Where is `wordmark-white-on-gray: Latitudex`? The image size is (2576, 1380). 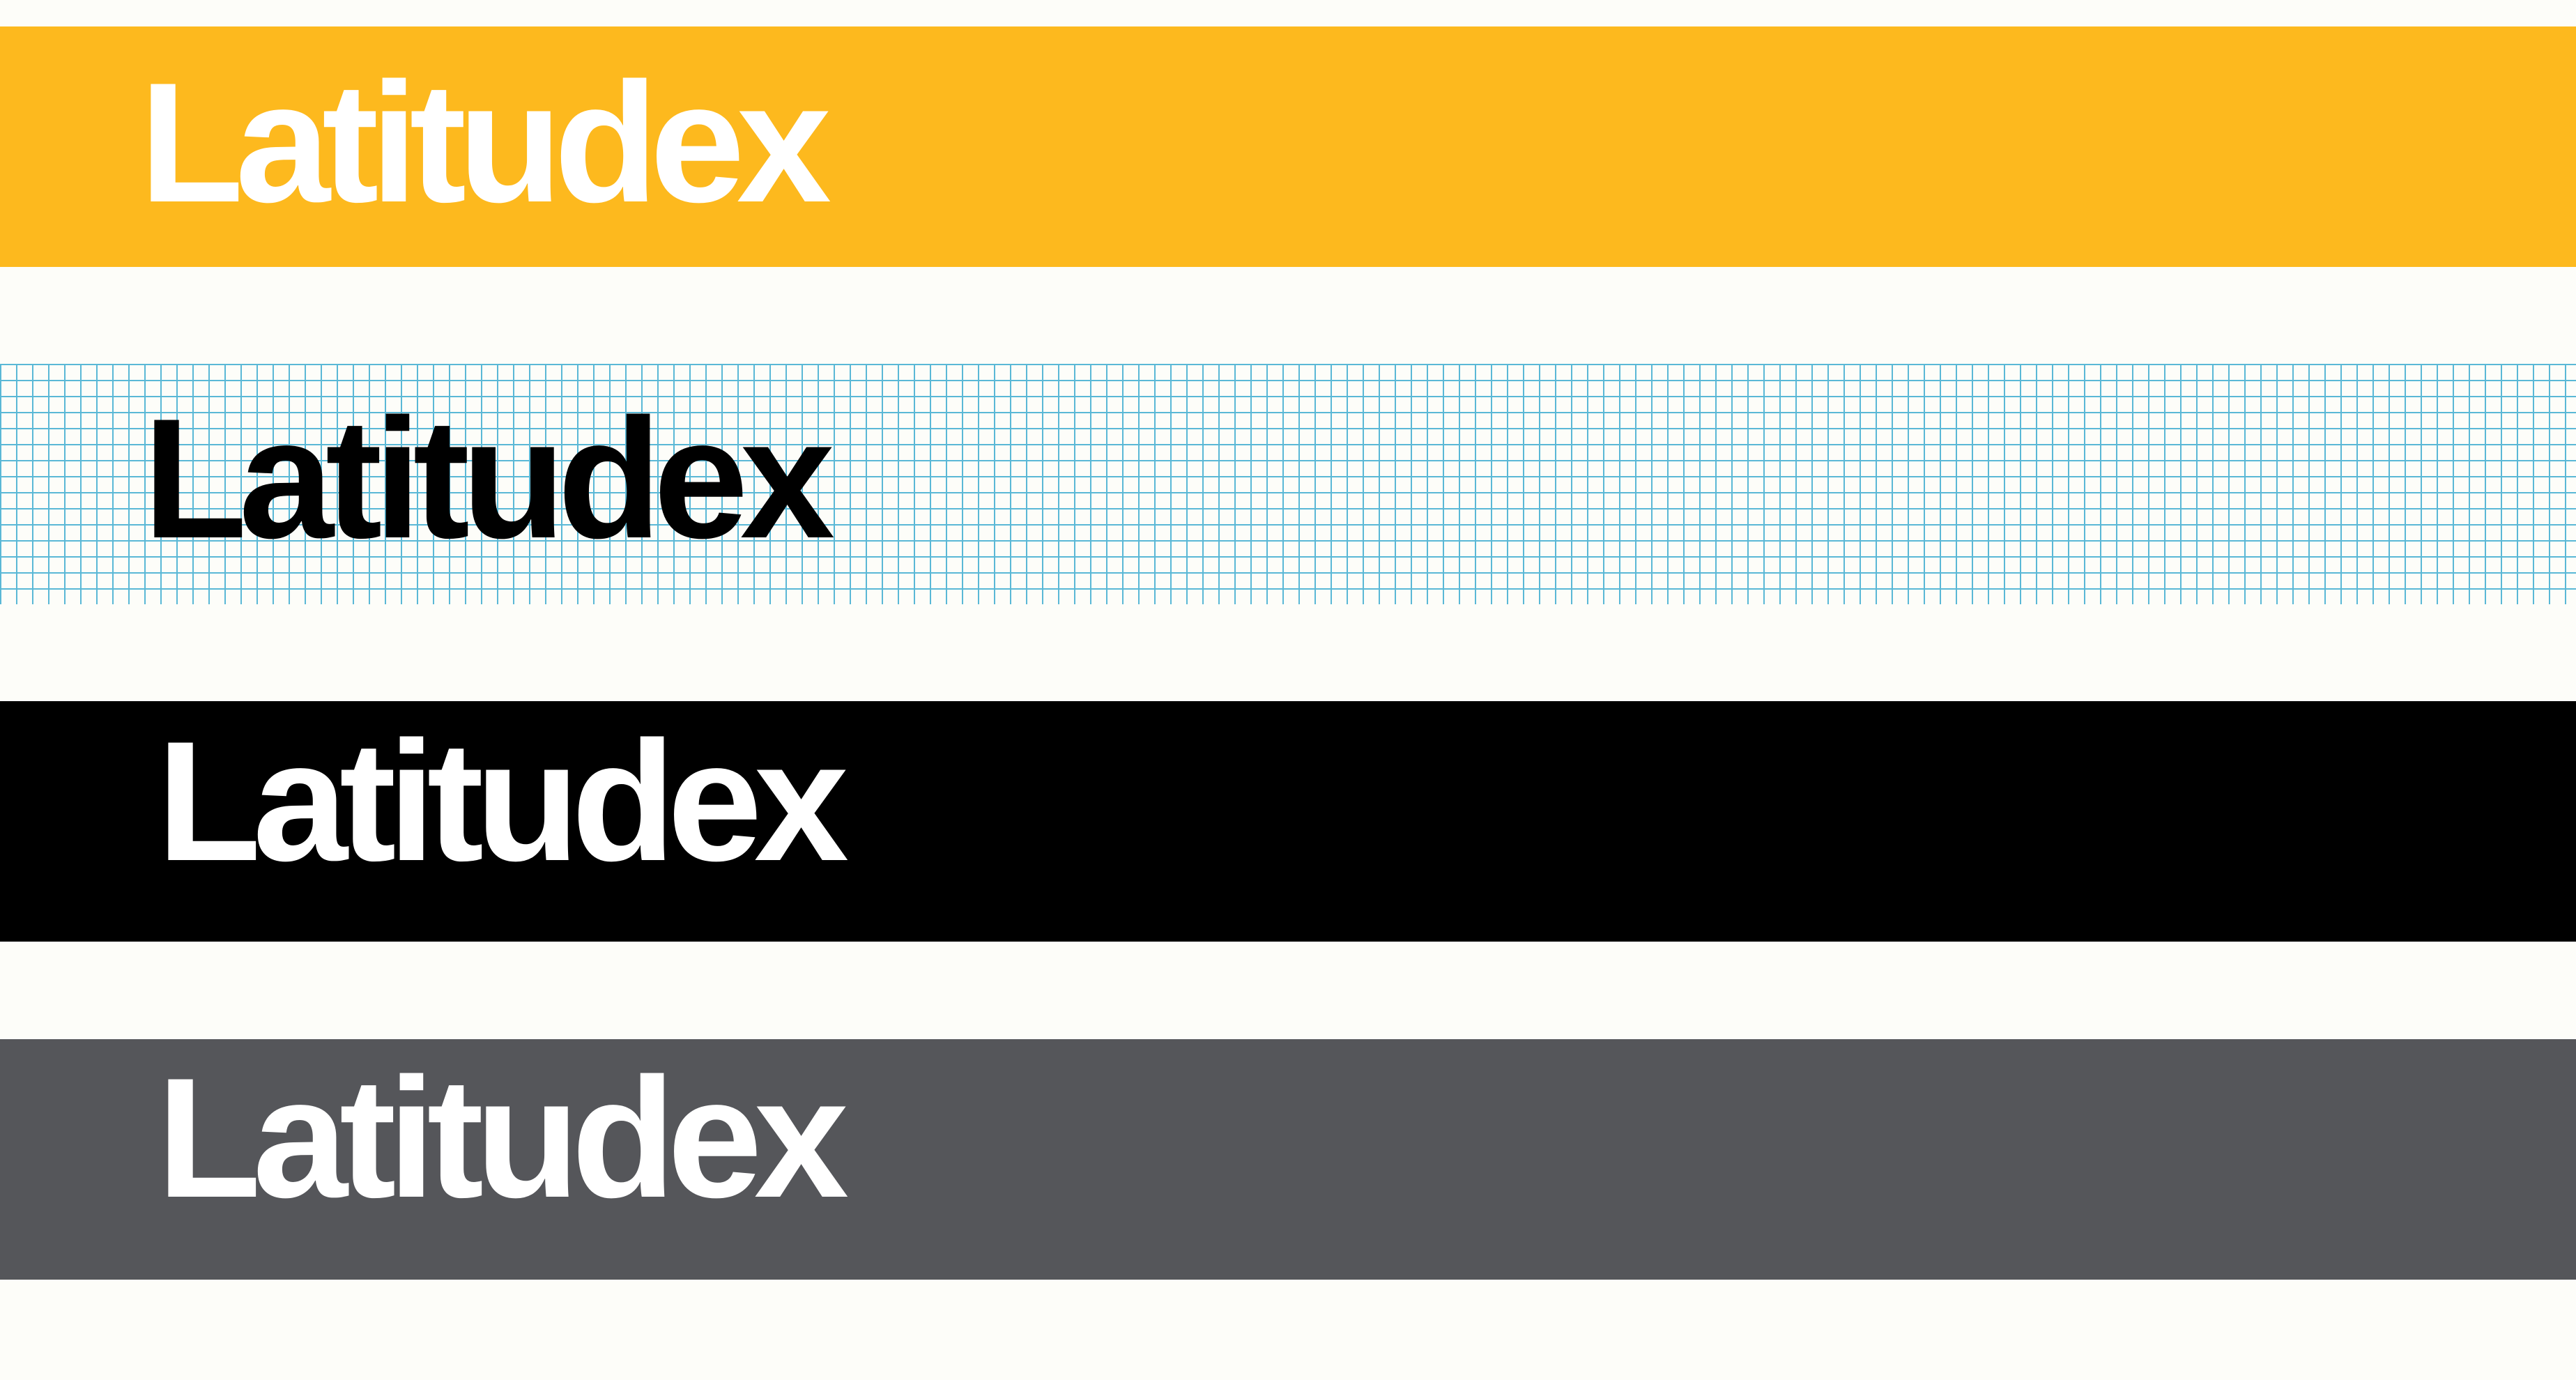
wordmark-white-on-gray: Latitudex is located at coordinates (503, 1137).